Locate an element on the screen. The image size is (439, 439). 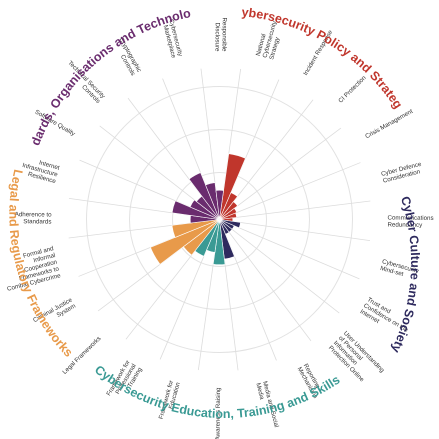
wedge-ci-protection is located at coordinates (228, 210).